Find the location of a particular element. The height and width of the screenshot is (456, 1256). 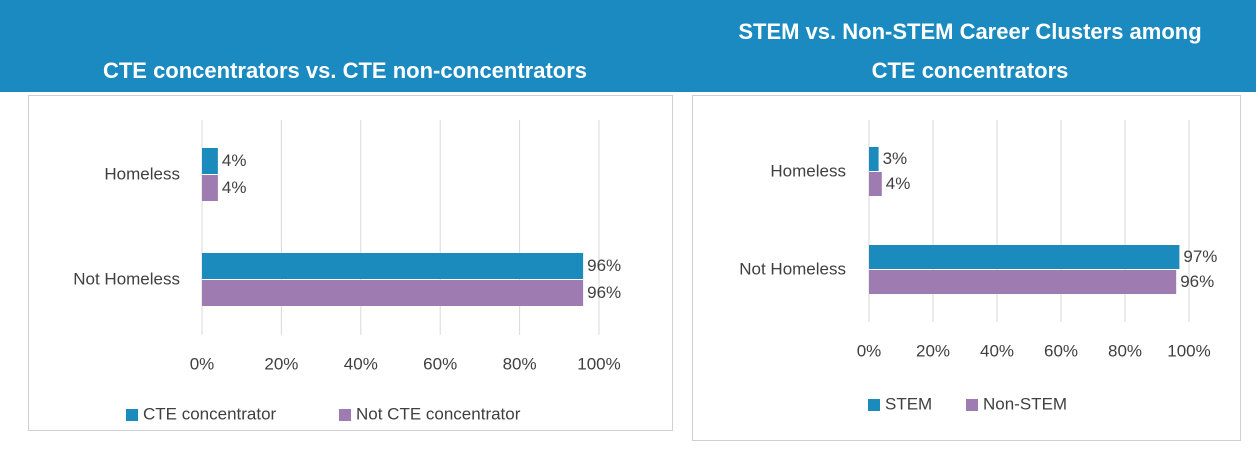

legend-label: STEM is located at coordinates (908, 403).